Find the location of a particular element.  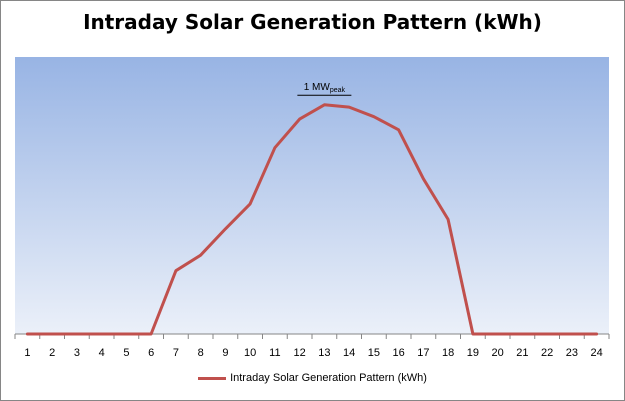

x-tick-label: 20 is located at coordinates (498, 353).